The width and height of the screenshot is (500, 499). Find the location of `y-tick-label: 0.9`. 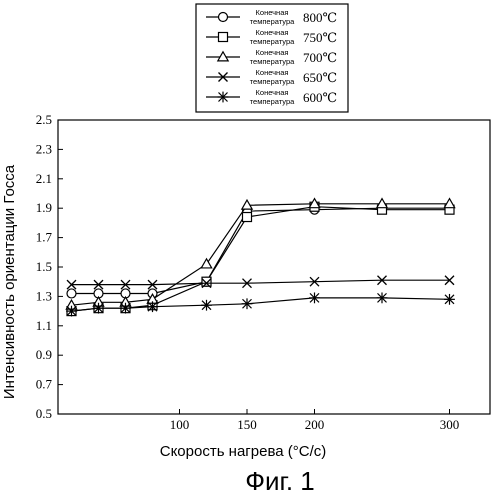

y-tick-label: 0.9 is located at coordinates (44, 354).